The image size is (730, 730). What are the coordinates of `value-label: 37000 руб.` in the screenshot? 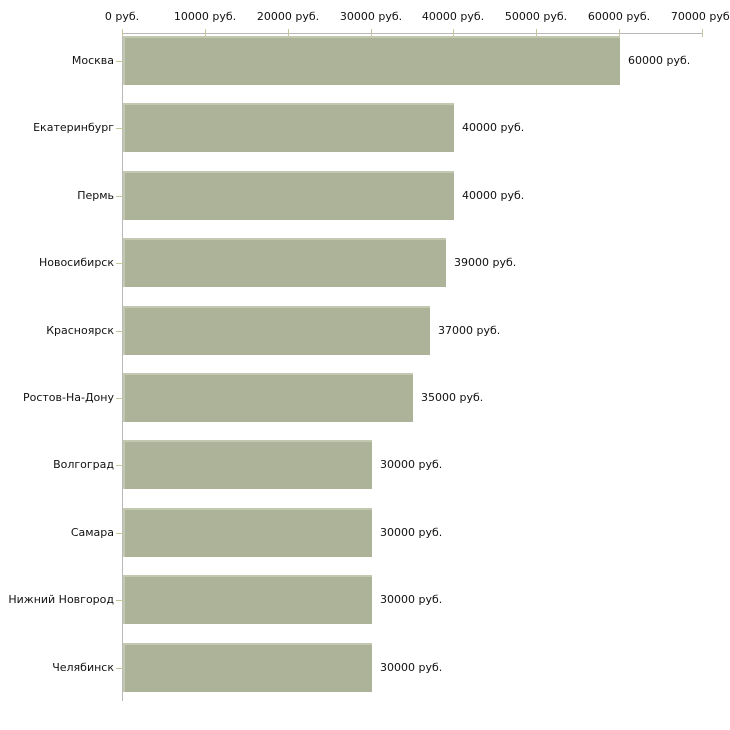 It's located at (469, 330).